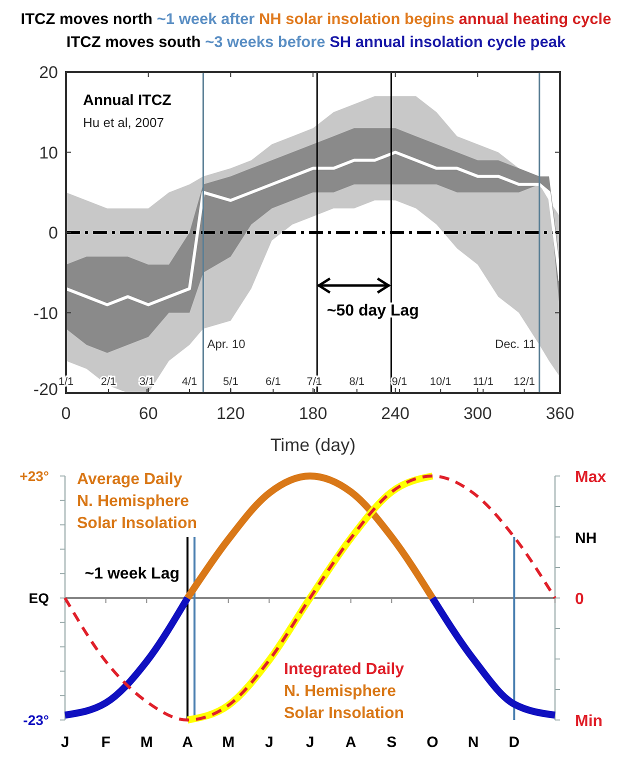 The width and height of the screenshot is (633, 768). I want to click on ref-line-label: Dec. 11, so click(515, 344).